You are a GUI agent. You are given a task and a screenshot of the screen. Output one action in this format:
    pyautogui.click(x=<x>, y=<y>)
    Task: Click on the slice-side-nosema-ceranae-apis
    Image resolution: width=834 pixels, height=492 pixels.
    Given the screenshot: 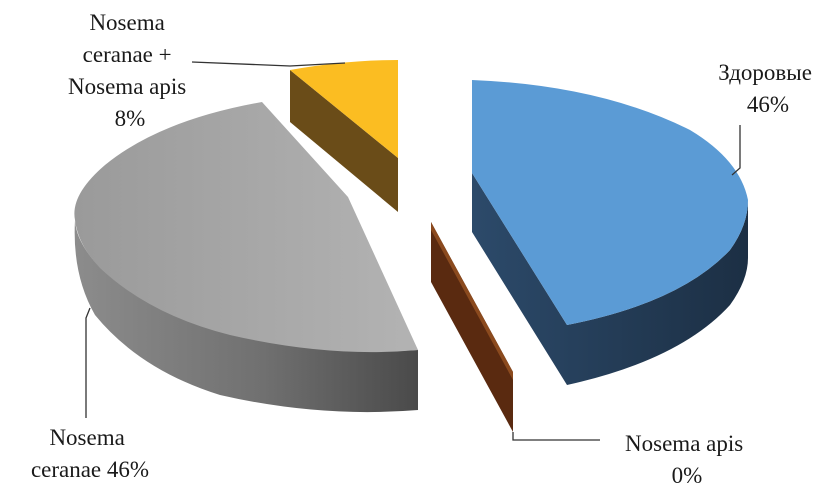 What is the action you would take?
    pyautogui.click(x=344, y=141)
    